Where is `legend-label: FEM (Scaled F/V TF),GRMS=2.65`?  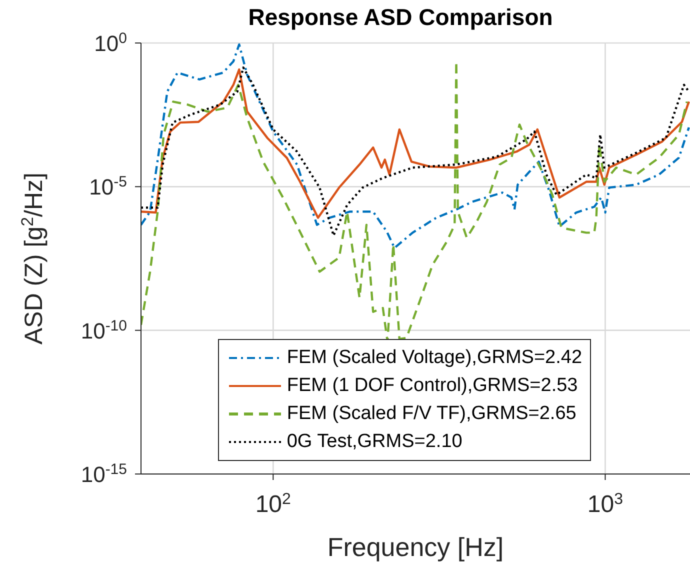 legend-label: FEM (Scaled F/V TF),GRMS=2.65 is located at coordinates (431, 414).